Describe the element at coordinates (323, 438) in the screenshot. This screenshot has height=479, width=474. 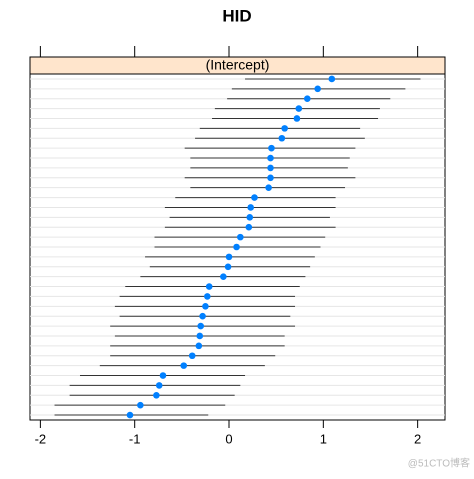
I see `x-tick-label: 1` at that location.